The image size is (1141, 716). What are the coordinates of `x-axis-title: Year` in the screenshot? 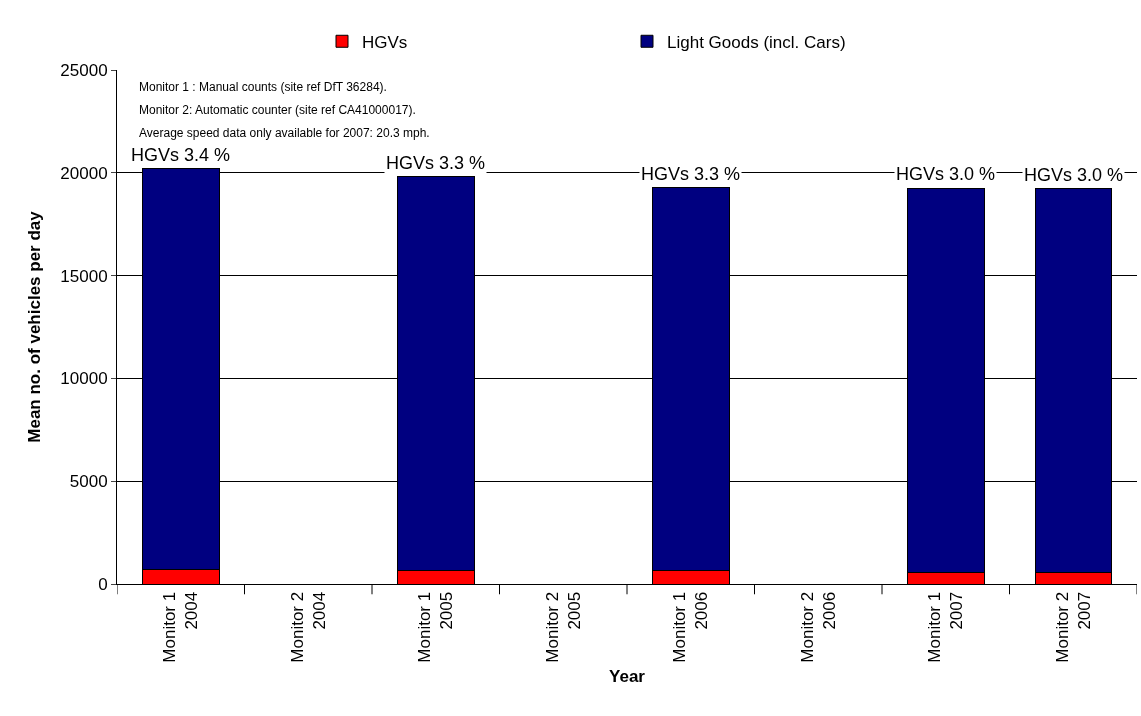 It's located at (627, 677).